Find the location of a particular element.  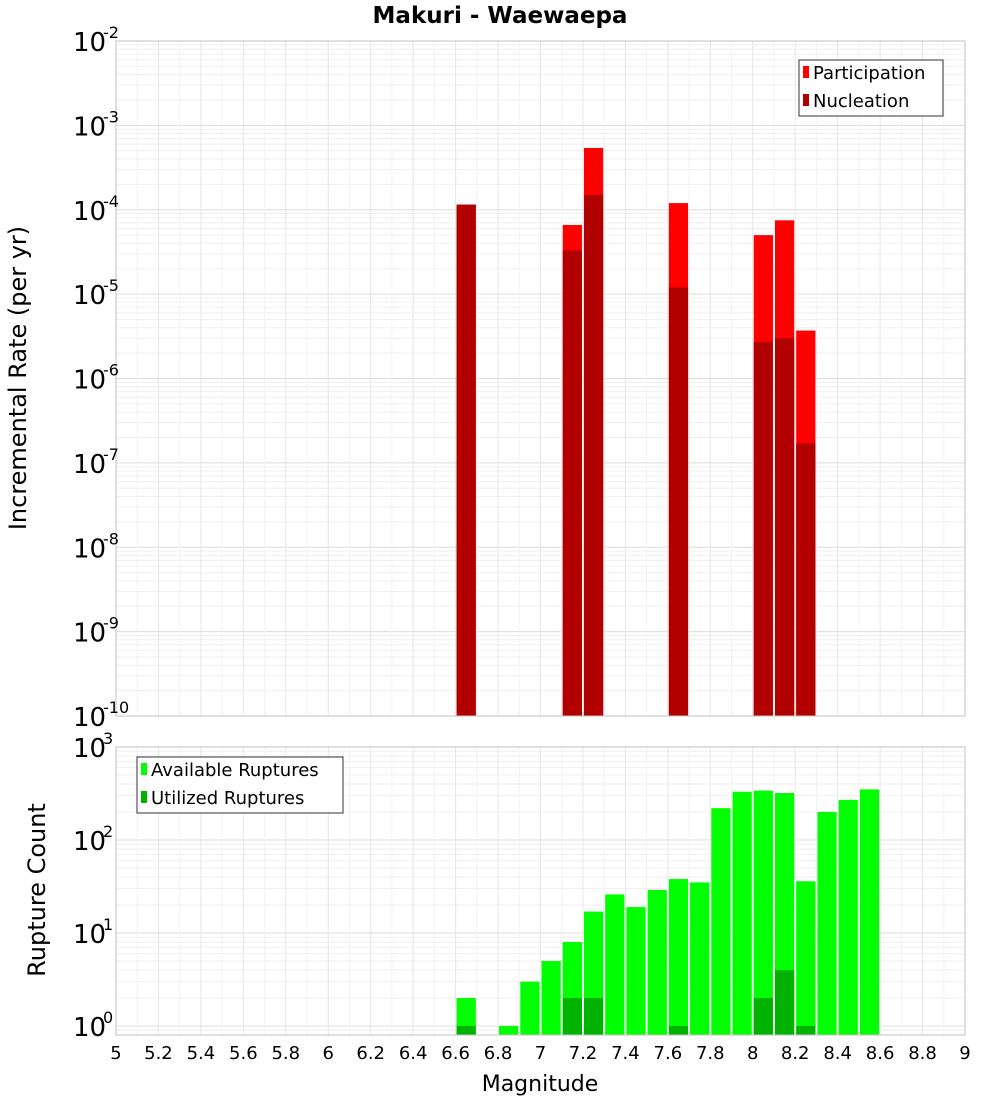

x-tick-label: 7.8 is located at coordinates (710, 1053).